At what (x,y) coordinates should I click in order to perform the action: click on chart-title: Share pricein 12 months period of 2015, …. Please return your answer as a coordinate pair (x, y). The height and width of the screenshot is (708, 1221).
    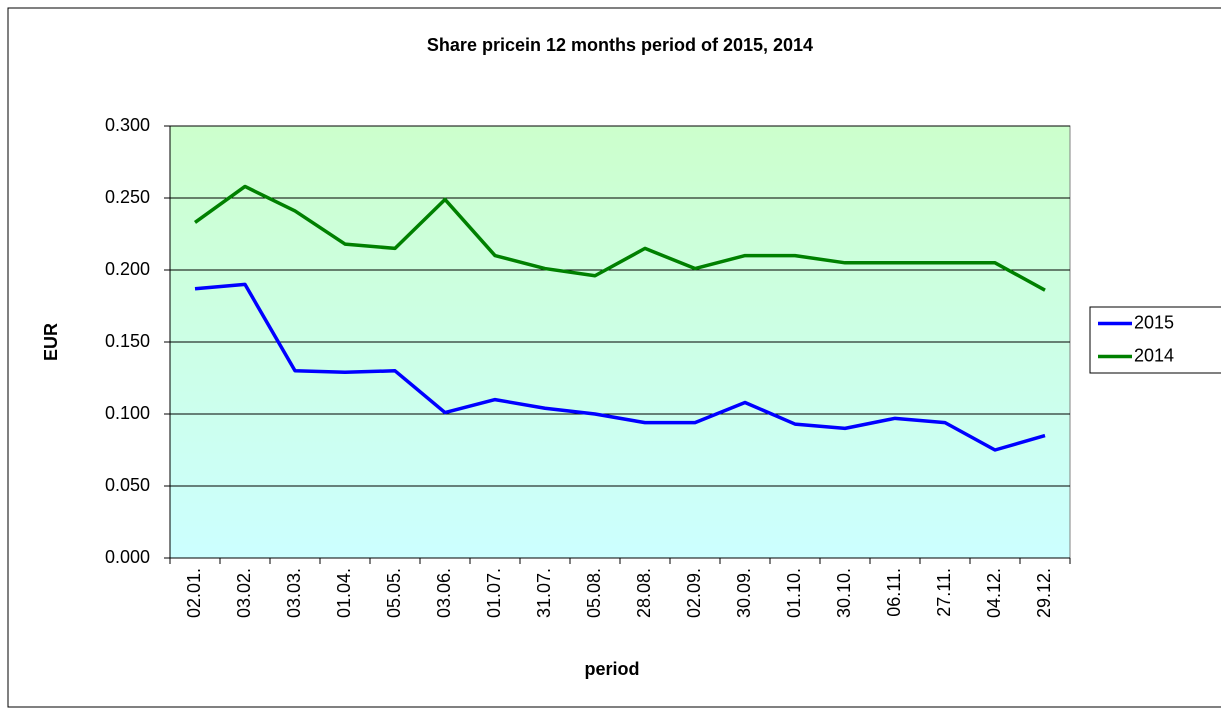
    Looking at the image, I should click on (620, 45).